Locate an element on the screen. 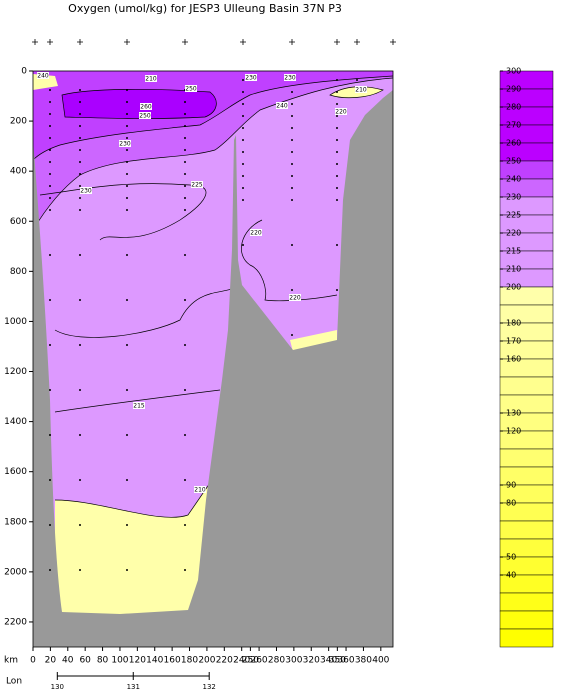 This screenshot has width=562, height=700. colorbar-label: 160 is located at coordinates (513, 359).